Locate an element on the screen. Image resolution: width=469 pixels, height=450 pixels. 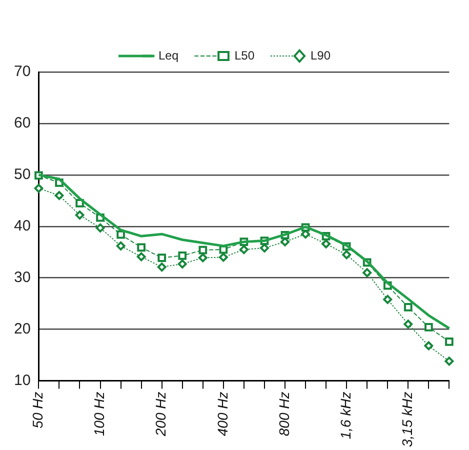
legend-label: L50 is located at coordinates (244, 55).